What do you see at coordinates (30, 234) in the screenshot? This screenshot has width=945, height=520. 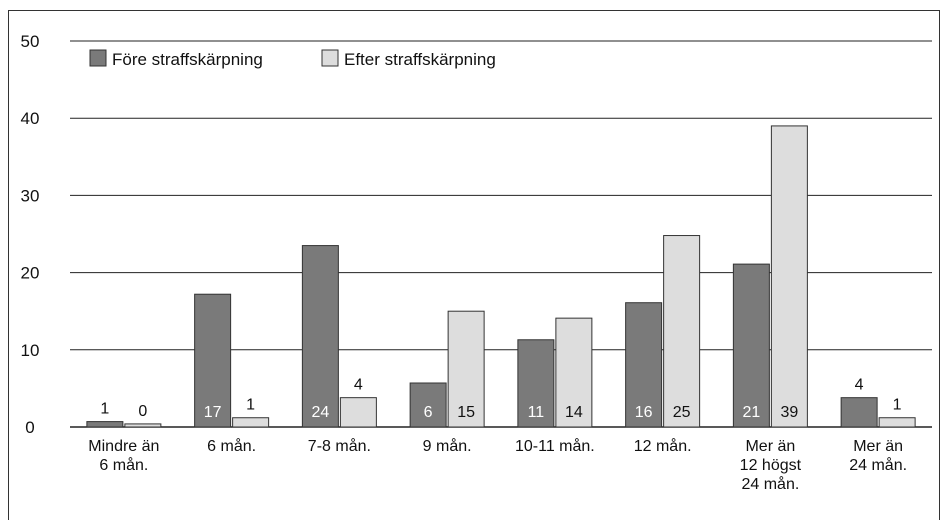 I see `y-axis-ticks: 0 10 20 30 40 50` at bounding box center [30, 234].